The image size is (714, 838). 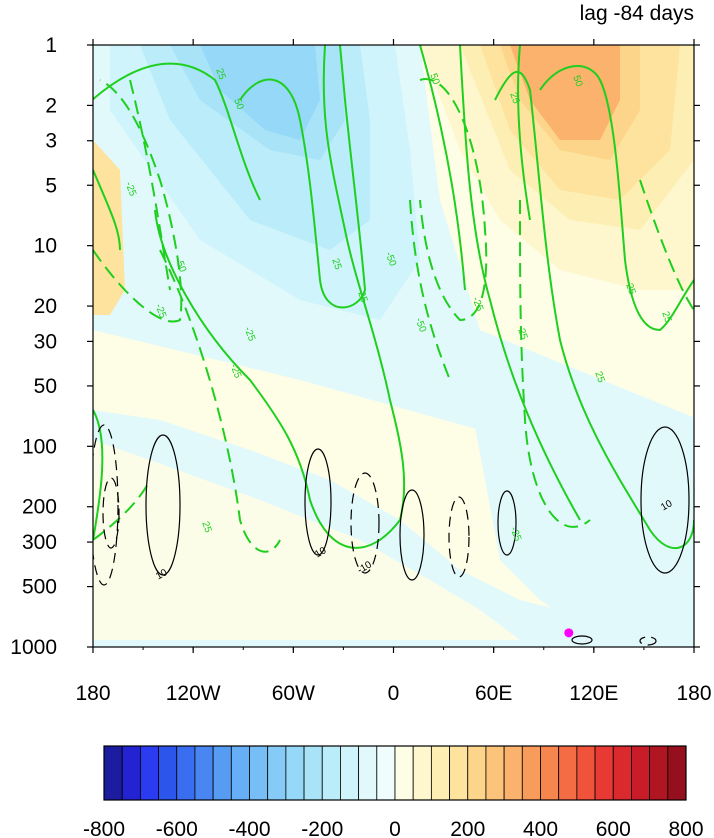 I want to click on colorbar-tick-label: 600, so click(x=613, y=828).